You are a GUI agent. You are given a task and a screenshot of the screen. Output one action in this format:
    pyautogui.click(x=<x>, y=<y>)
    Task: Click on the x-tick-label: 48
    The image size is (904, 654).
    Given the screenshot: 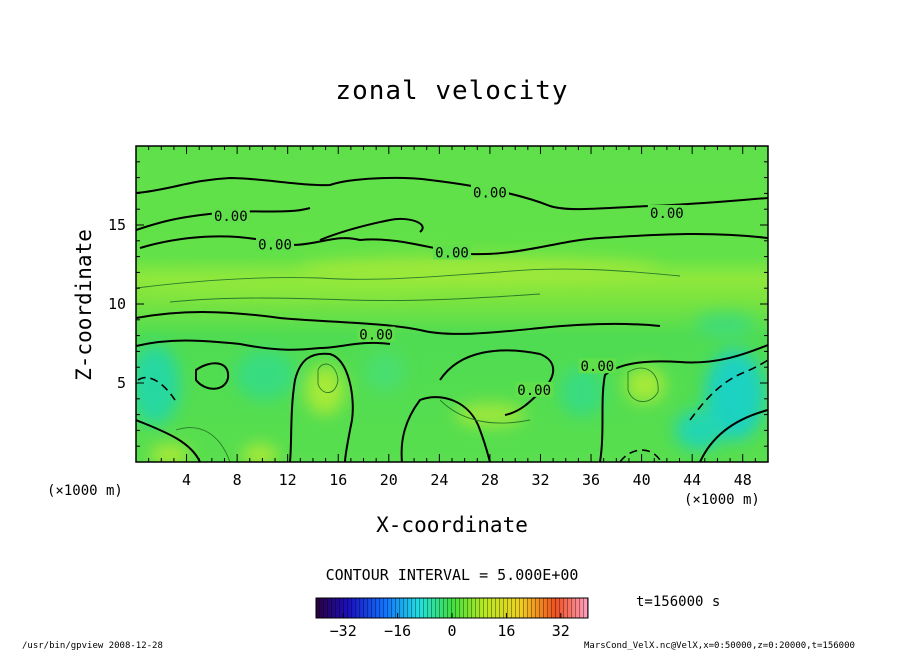 What is the action you would take?
    pyautogui.click(x=743, y=480)
    